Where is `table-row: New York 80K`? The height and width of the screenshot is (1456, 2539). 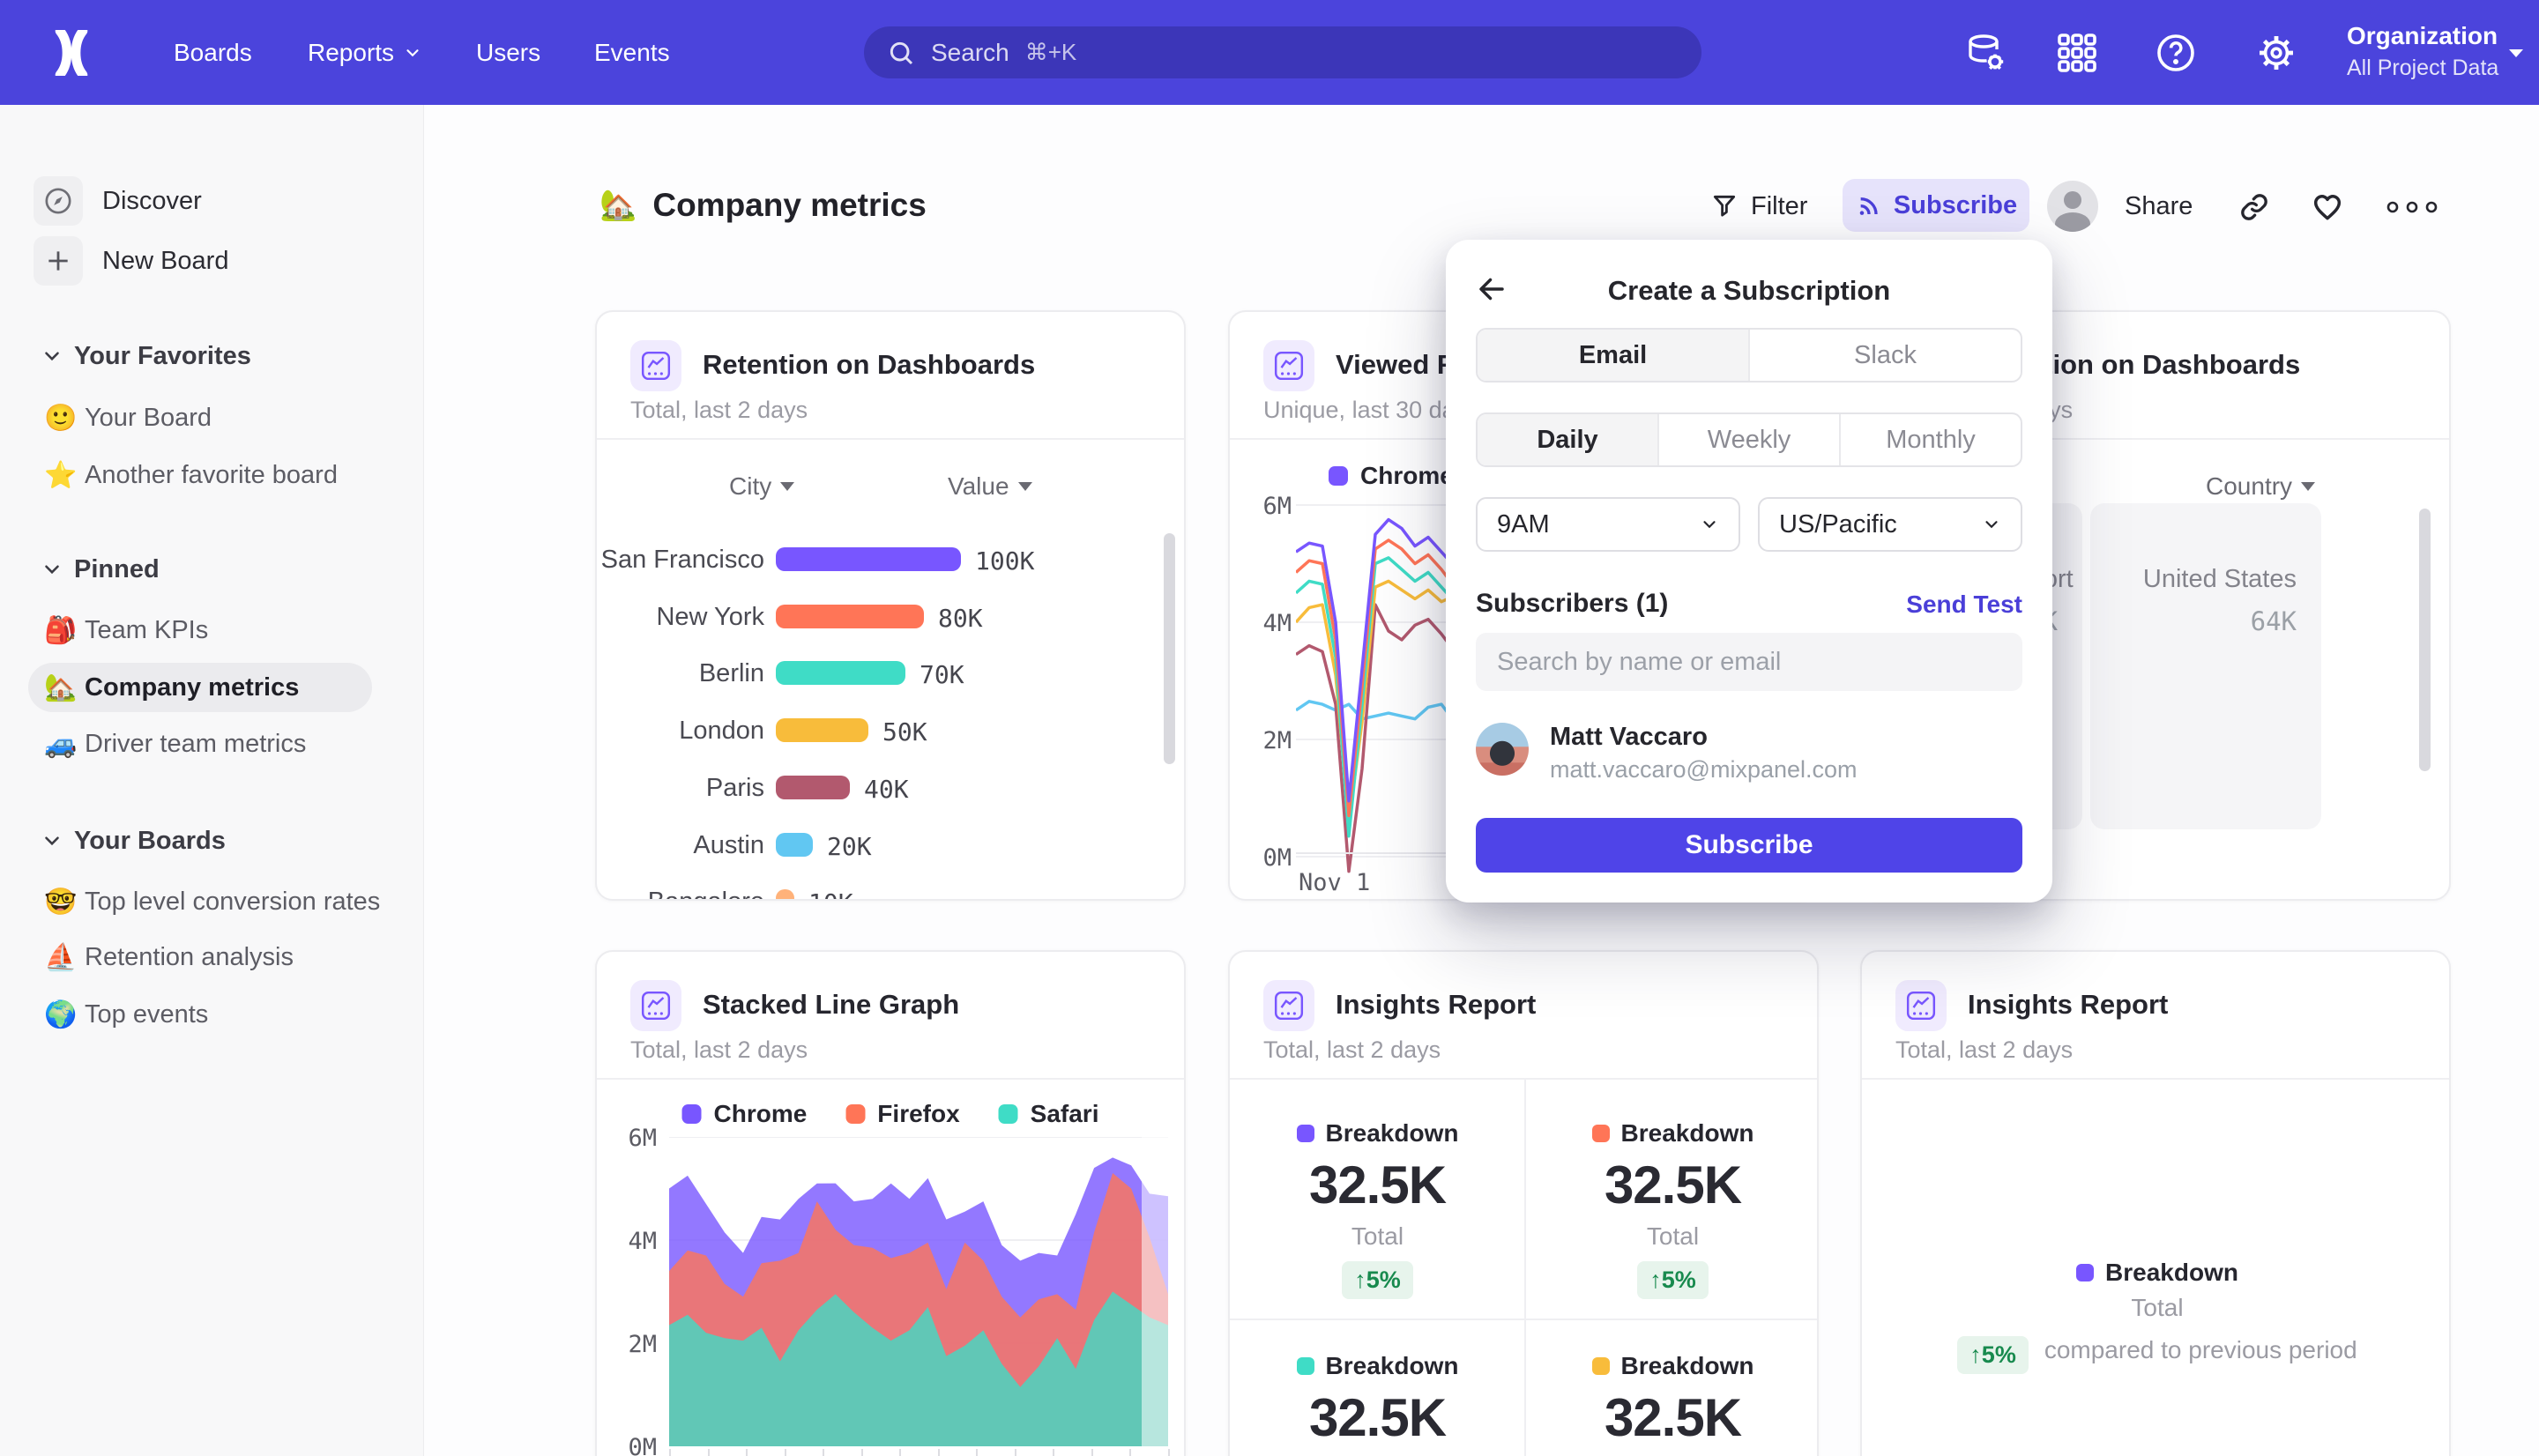
table-row: New York 80K is located at coordinates (819, 617).